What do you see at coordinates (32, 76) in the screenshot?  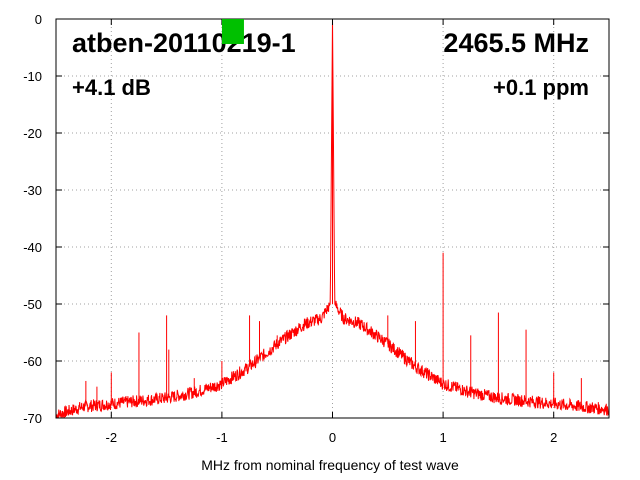 I see `y-tick-label: -10` at bounding box center [32, 76].